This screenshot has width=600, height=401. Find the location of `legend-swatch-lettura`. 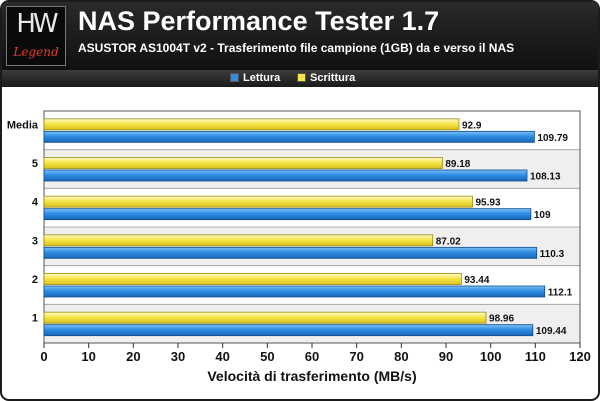

legend-swatch-lettura is located at coordinates (234, 77).